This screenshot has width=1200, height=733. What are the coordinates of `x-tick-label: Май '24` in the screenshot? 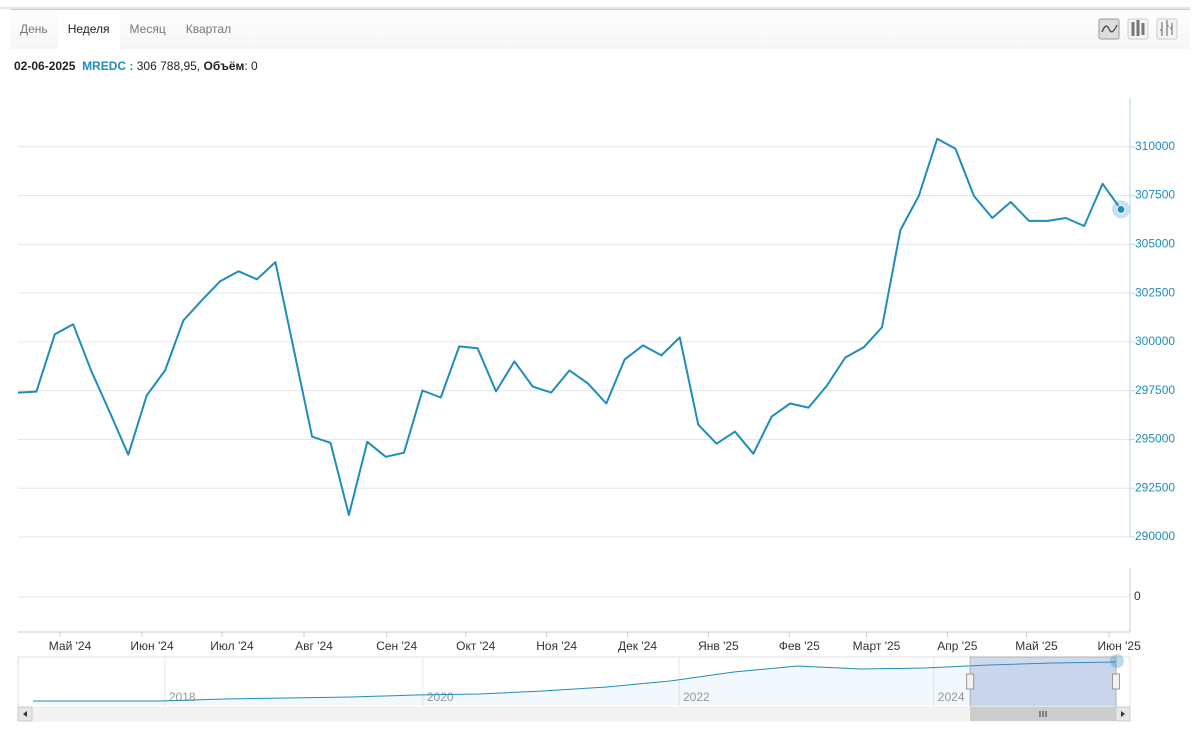 It's located at (70, 646).